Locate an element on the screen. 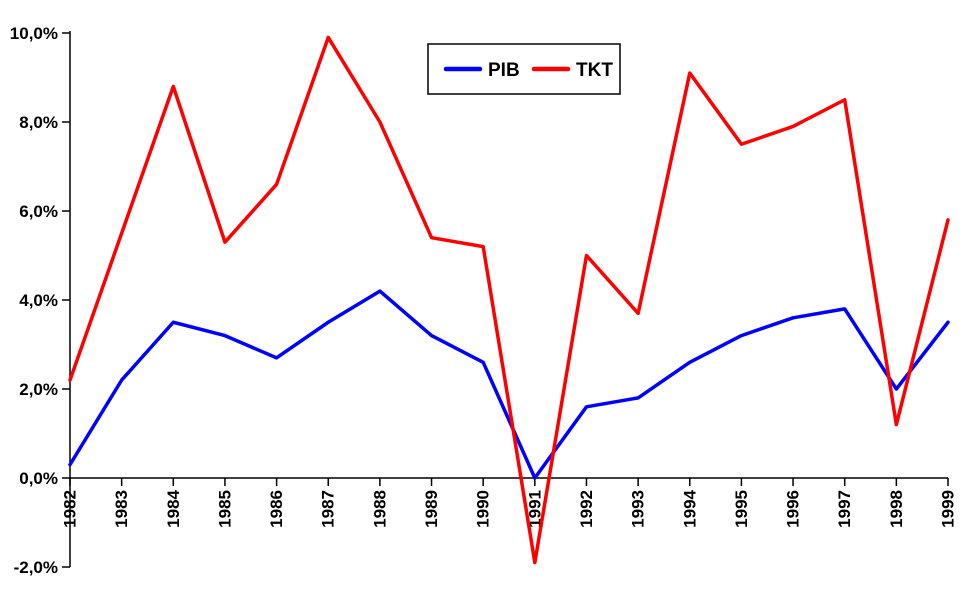 The height and width of the screenshot is (608, 969). y-axis-label: 4,0% is located at coordinates (38, 300).